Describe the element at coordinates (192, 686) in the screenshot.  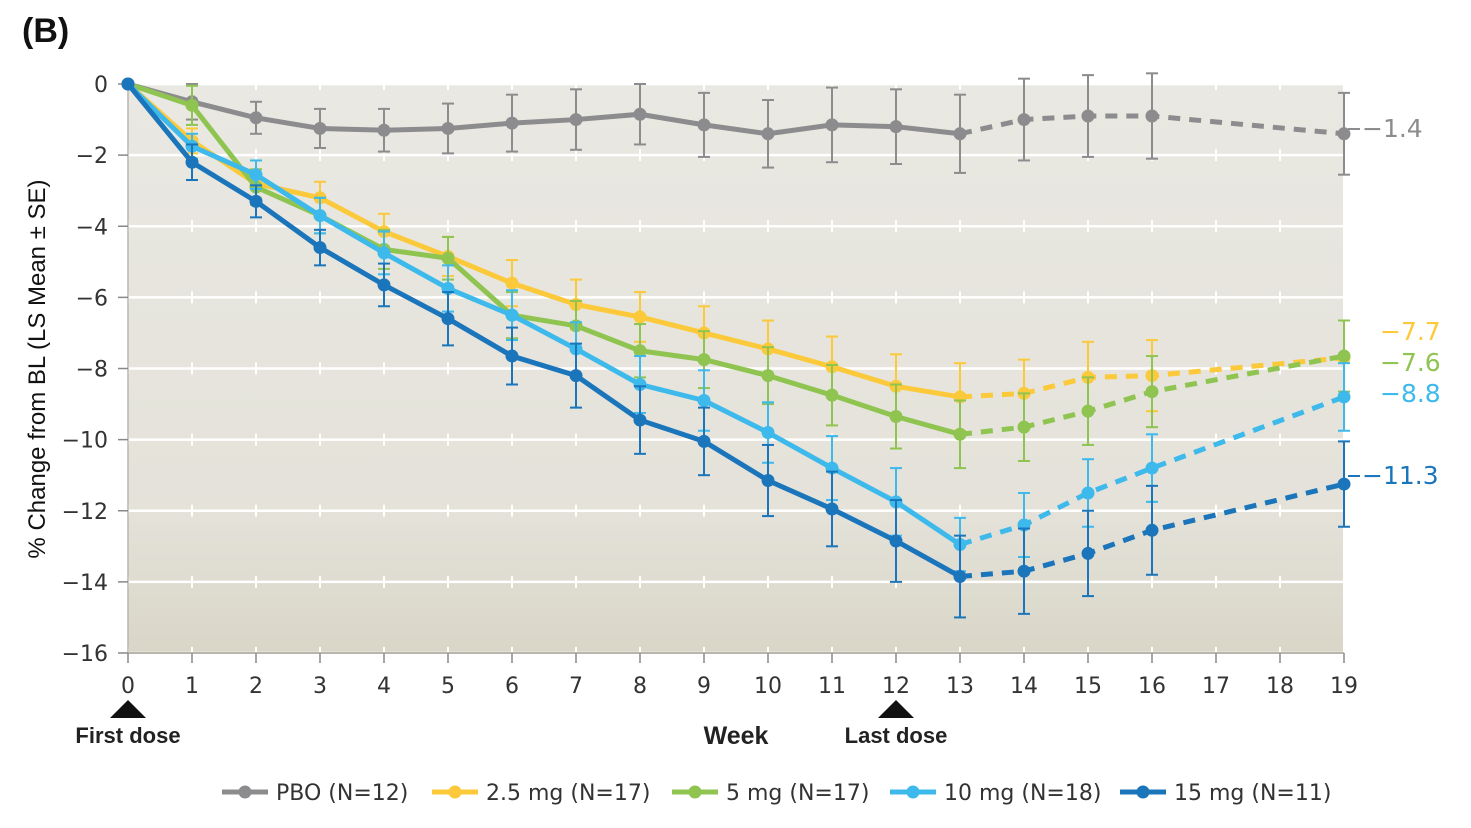
I see `x-tick-label: 1` at that location.